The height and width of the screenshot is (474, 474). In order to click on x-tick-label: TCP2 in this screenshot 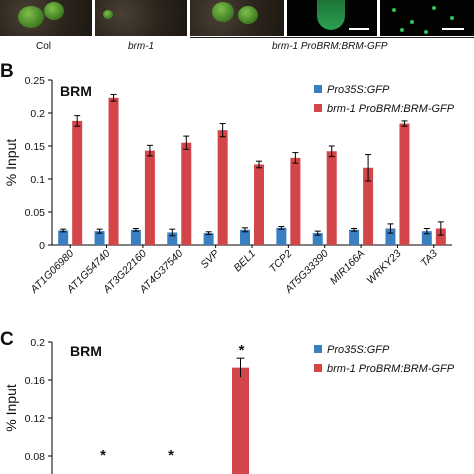, I will do `click(281, 262)`.